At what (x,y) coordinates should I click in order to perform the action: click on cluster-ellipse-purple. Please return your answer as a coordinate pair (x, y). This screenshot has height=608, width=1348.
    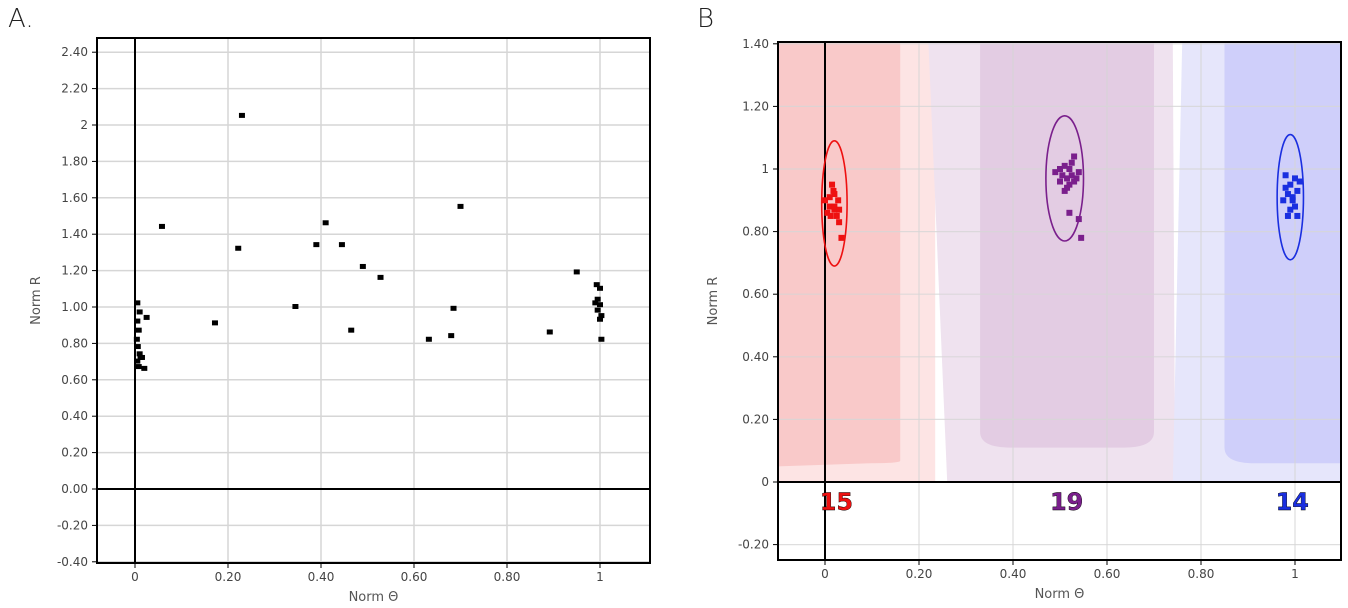
    Looking at the image, I should click on (1065, 178).